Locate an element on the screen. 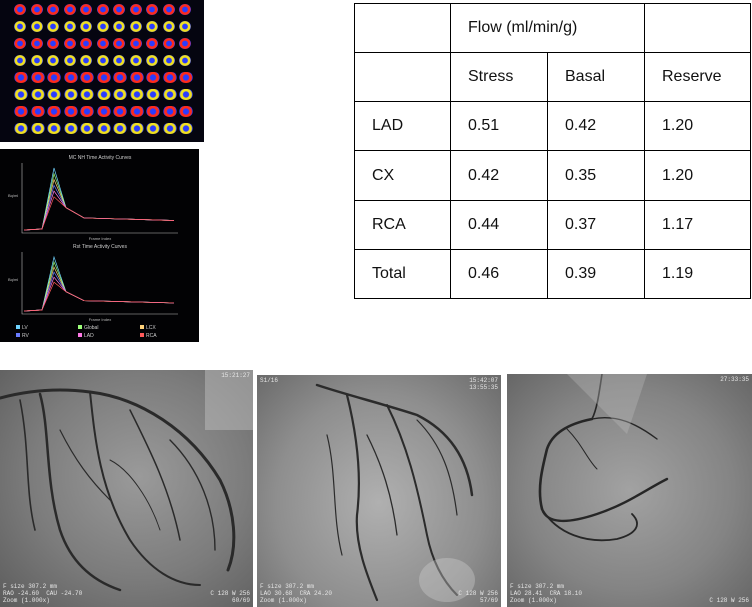 This screenshot has width=752, height=607. table-row: RCA 0.44 0.37 1.17 is located at coordinates (552, 224).